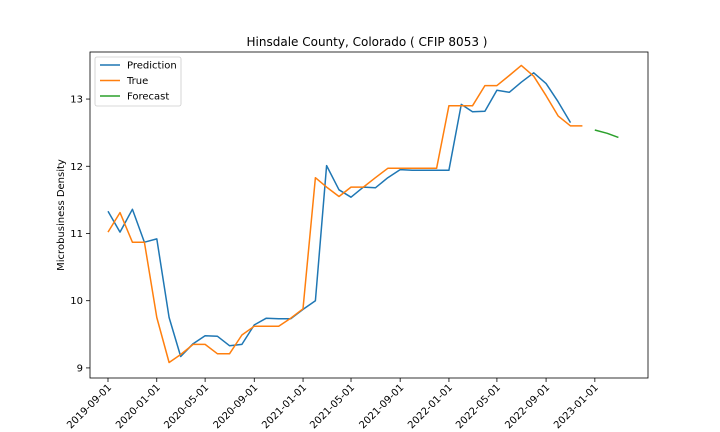 The height and width of the screenshot is (432, 720). Describe the element at coordinates (430, 406) in the screenshot. I see `x-tick-label: 2022-01-01` at that location.